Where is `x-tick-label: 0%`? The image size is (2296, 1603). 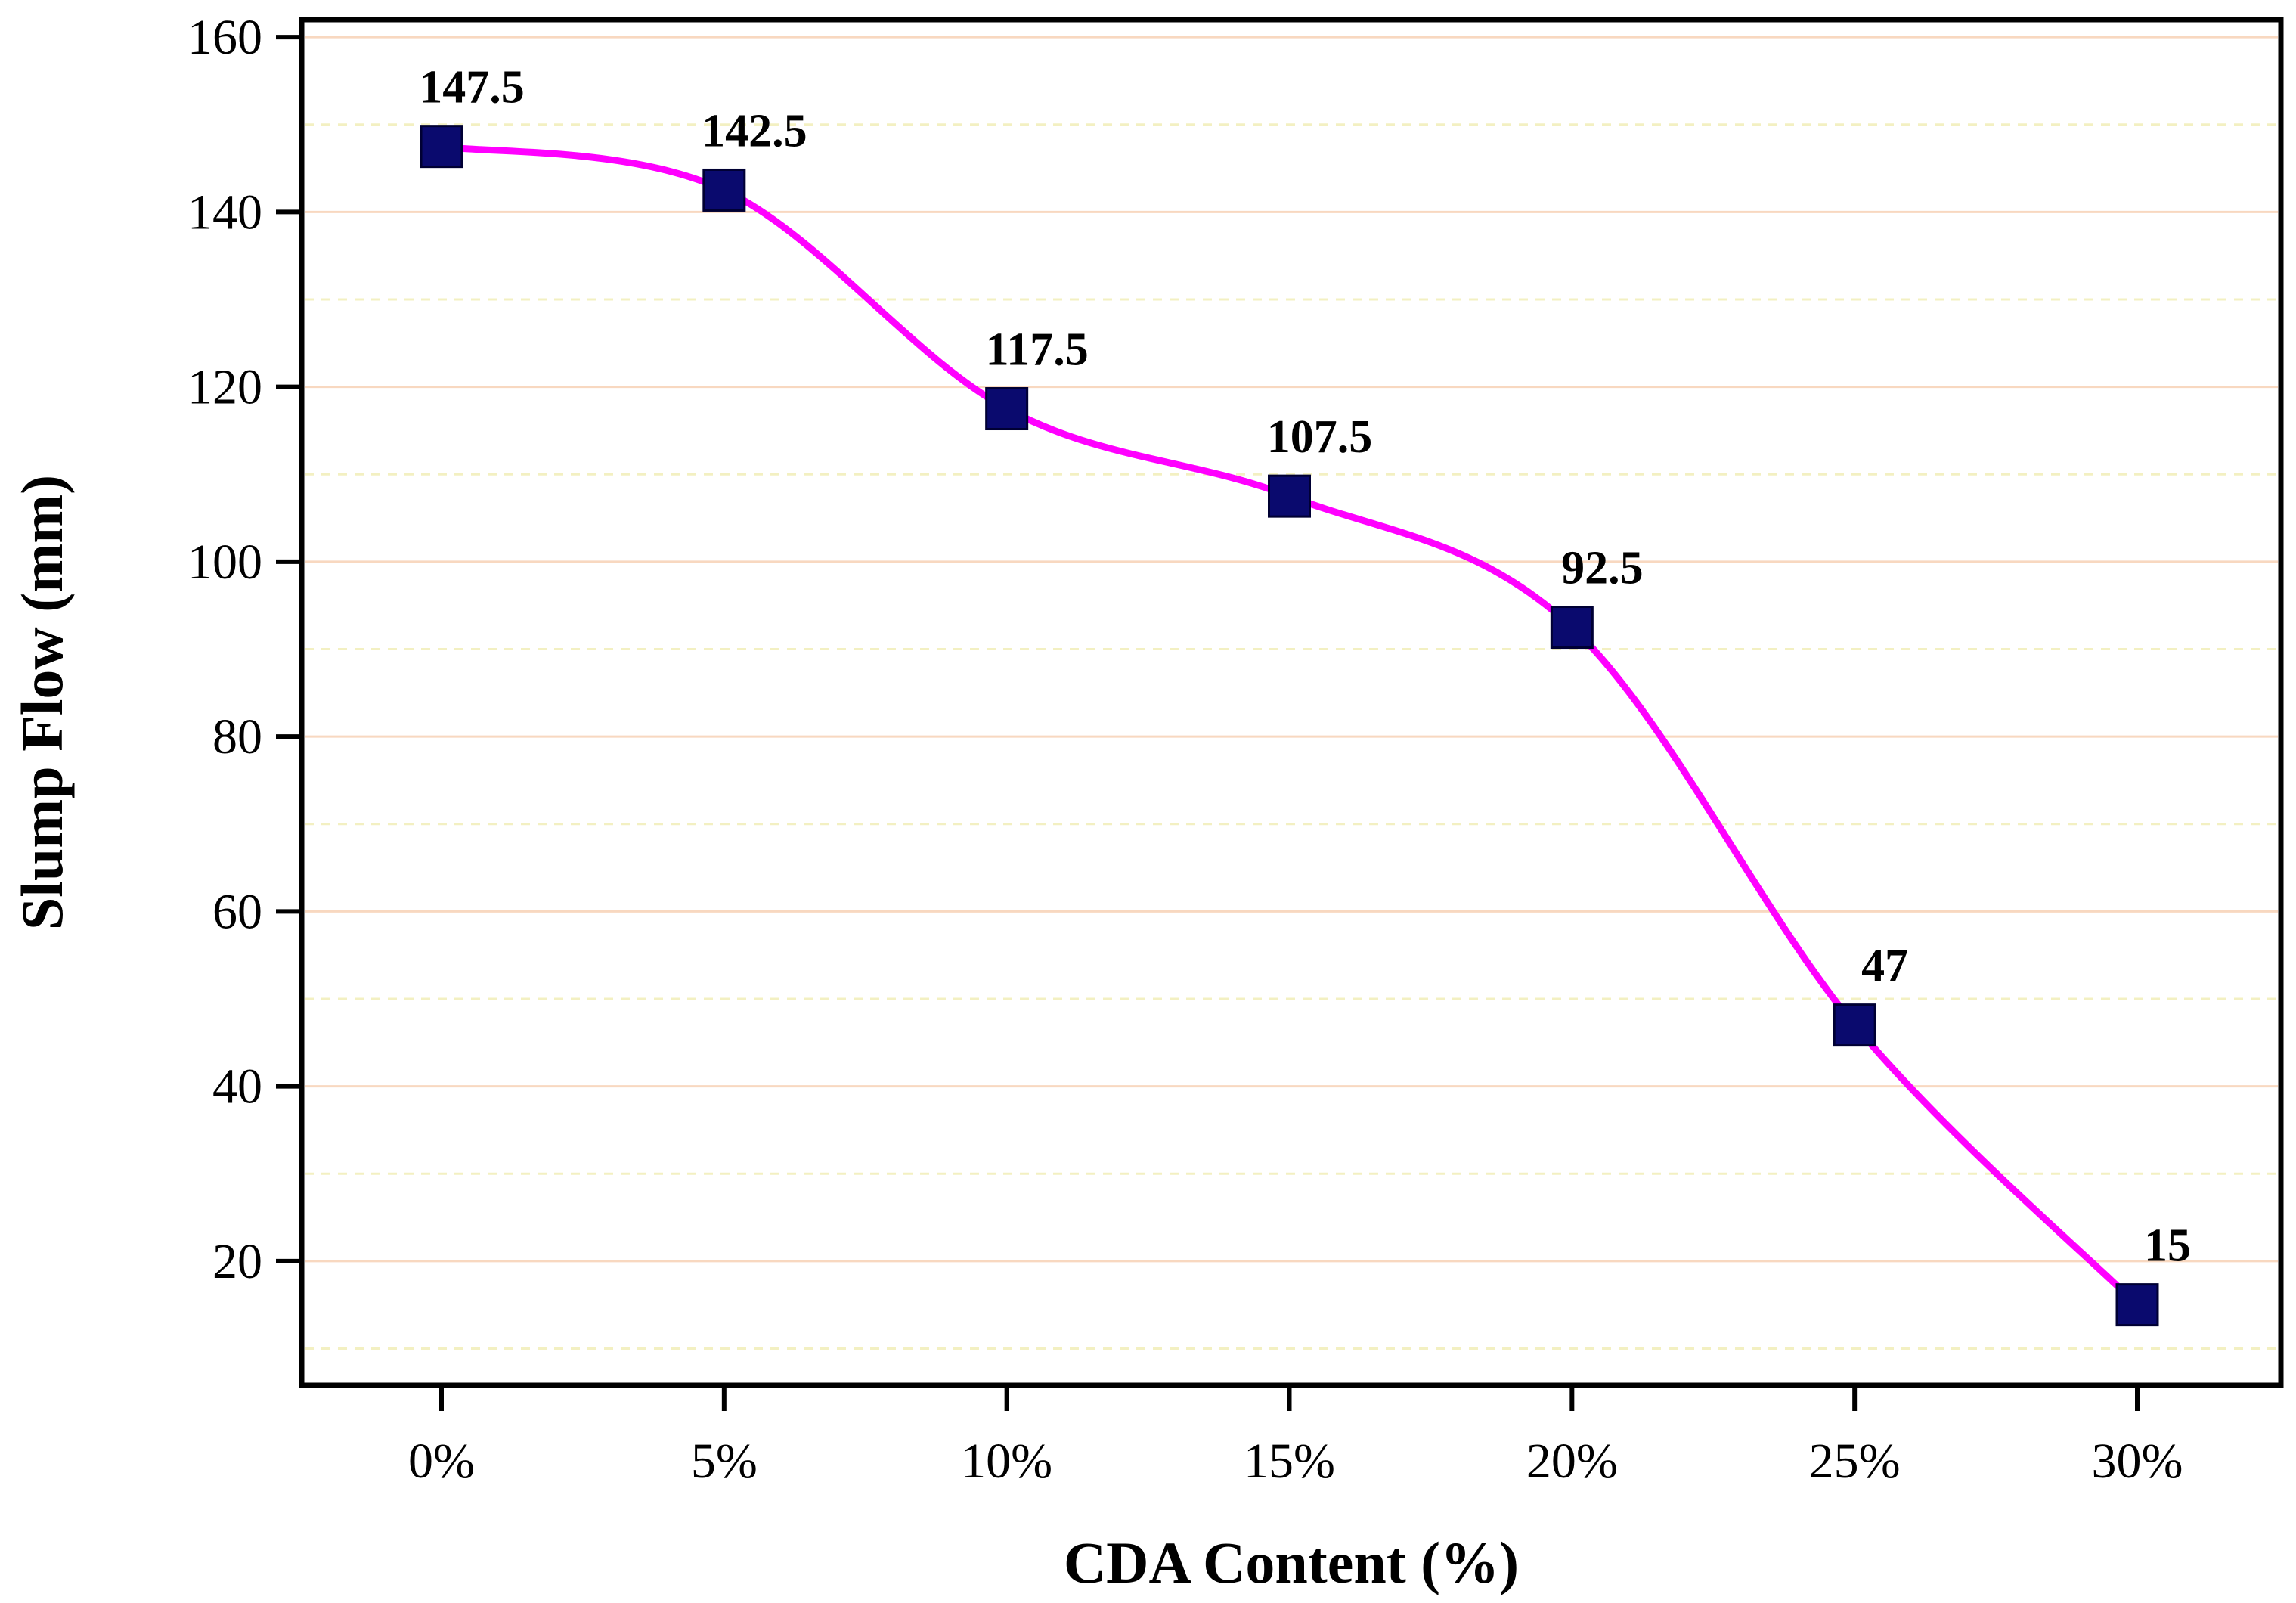
x-tick-label: 0% is located at coordinates (441, 1461).